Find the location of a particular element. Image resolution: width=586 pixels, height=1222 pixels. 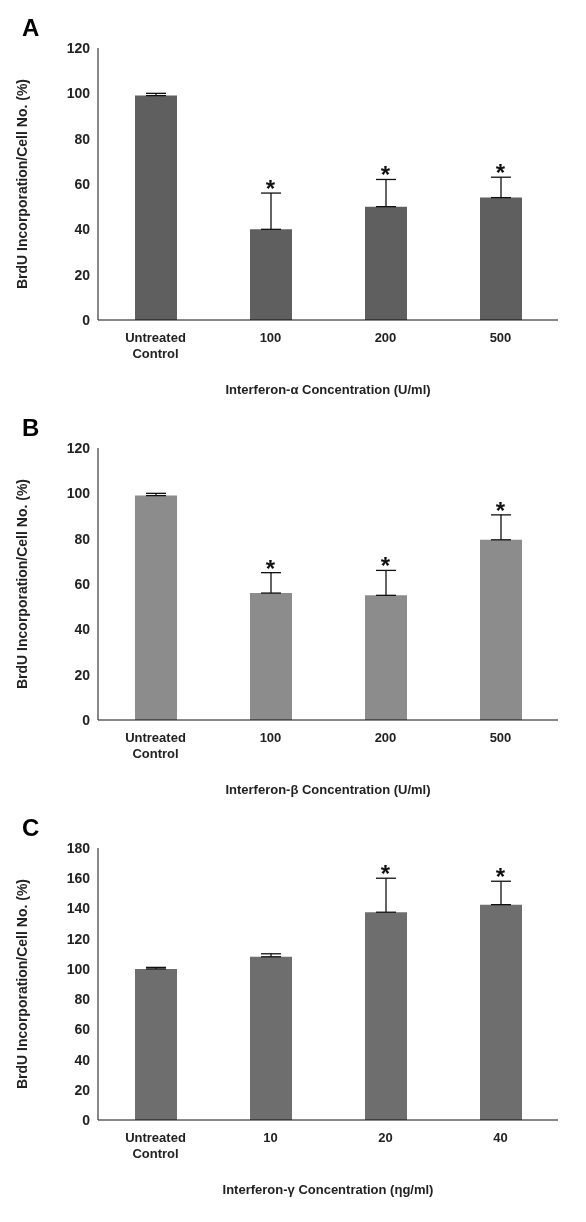

chart-title: C is located at coordinates (31, 828).